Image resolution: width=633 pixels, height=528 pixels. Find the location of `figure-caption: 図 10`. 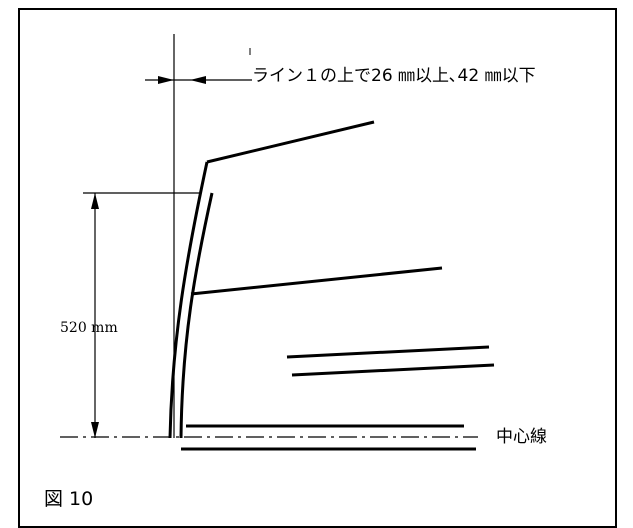

figure-caption: 図 10 is located at coordinates (69, 499).